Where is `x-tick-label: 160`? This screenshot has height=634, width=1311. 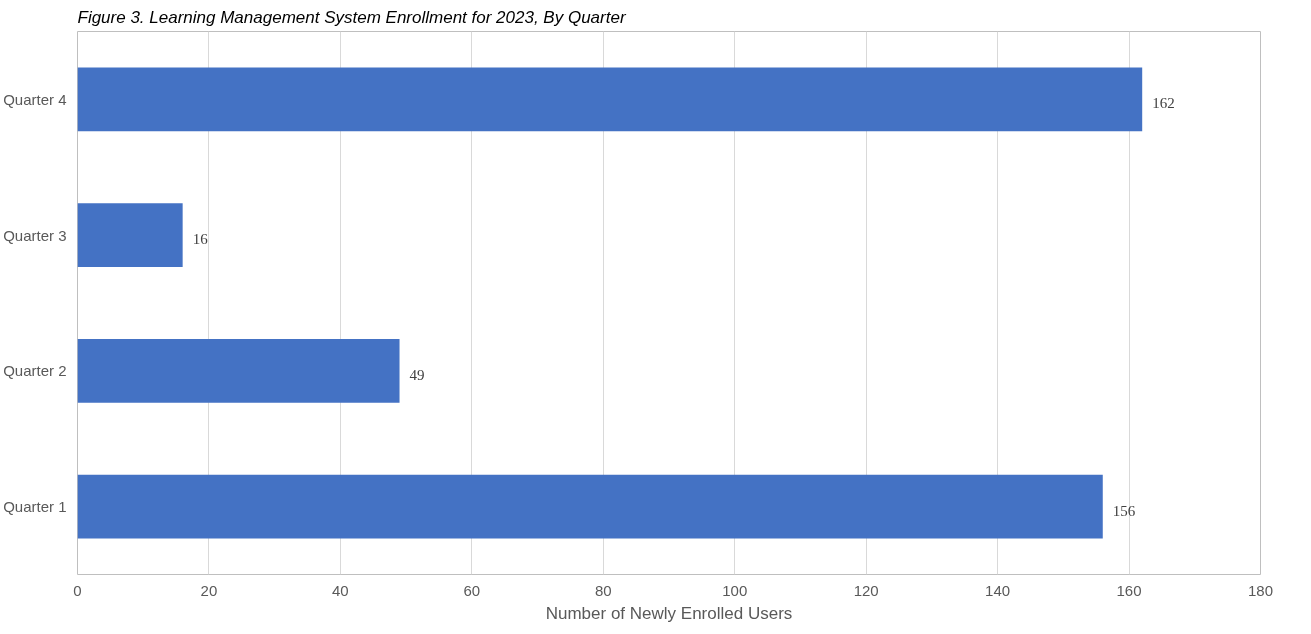 x-tick-label: 160 is located at coordinates (1129, 590).